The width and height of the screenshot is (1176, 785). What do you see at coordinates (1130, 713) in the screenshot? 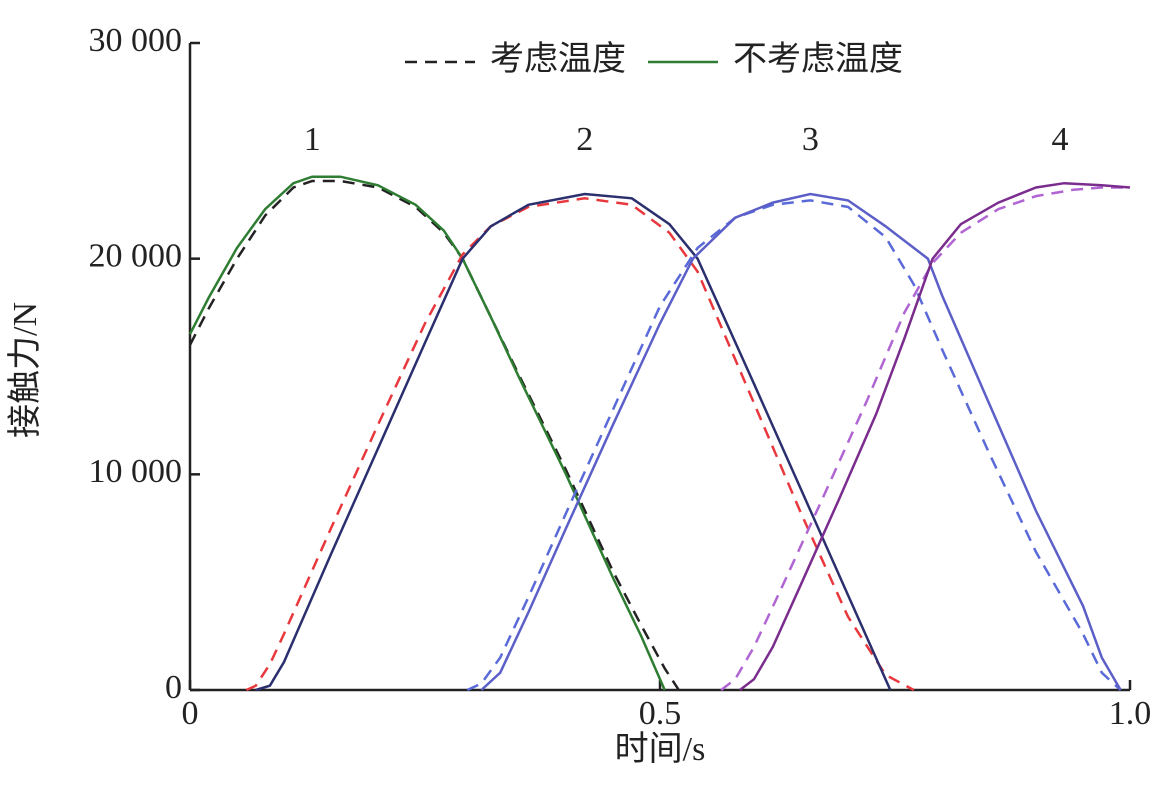
I see `x-tick-label: 1.0` at bounding box center [1130, 713].